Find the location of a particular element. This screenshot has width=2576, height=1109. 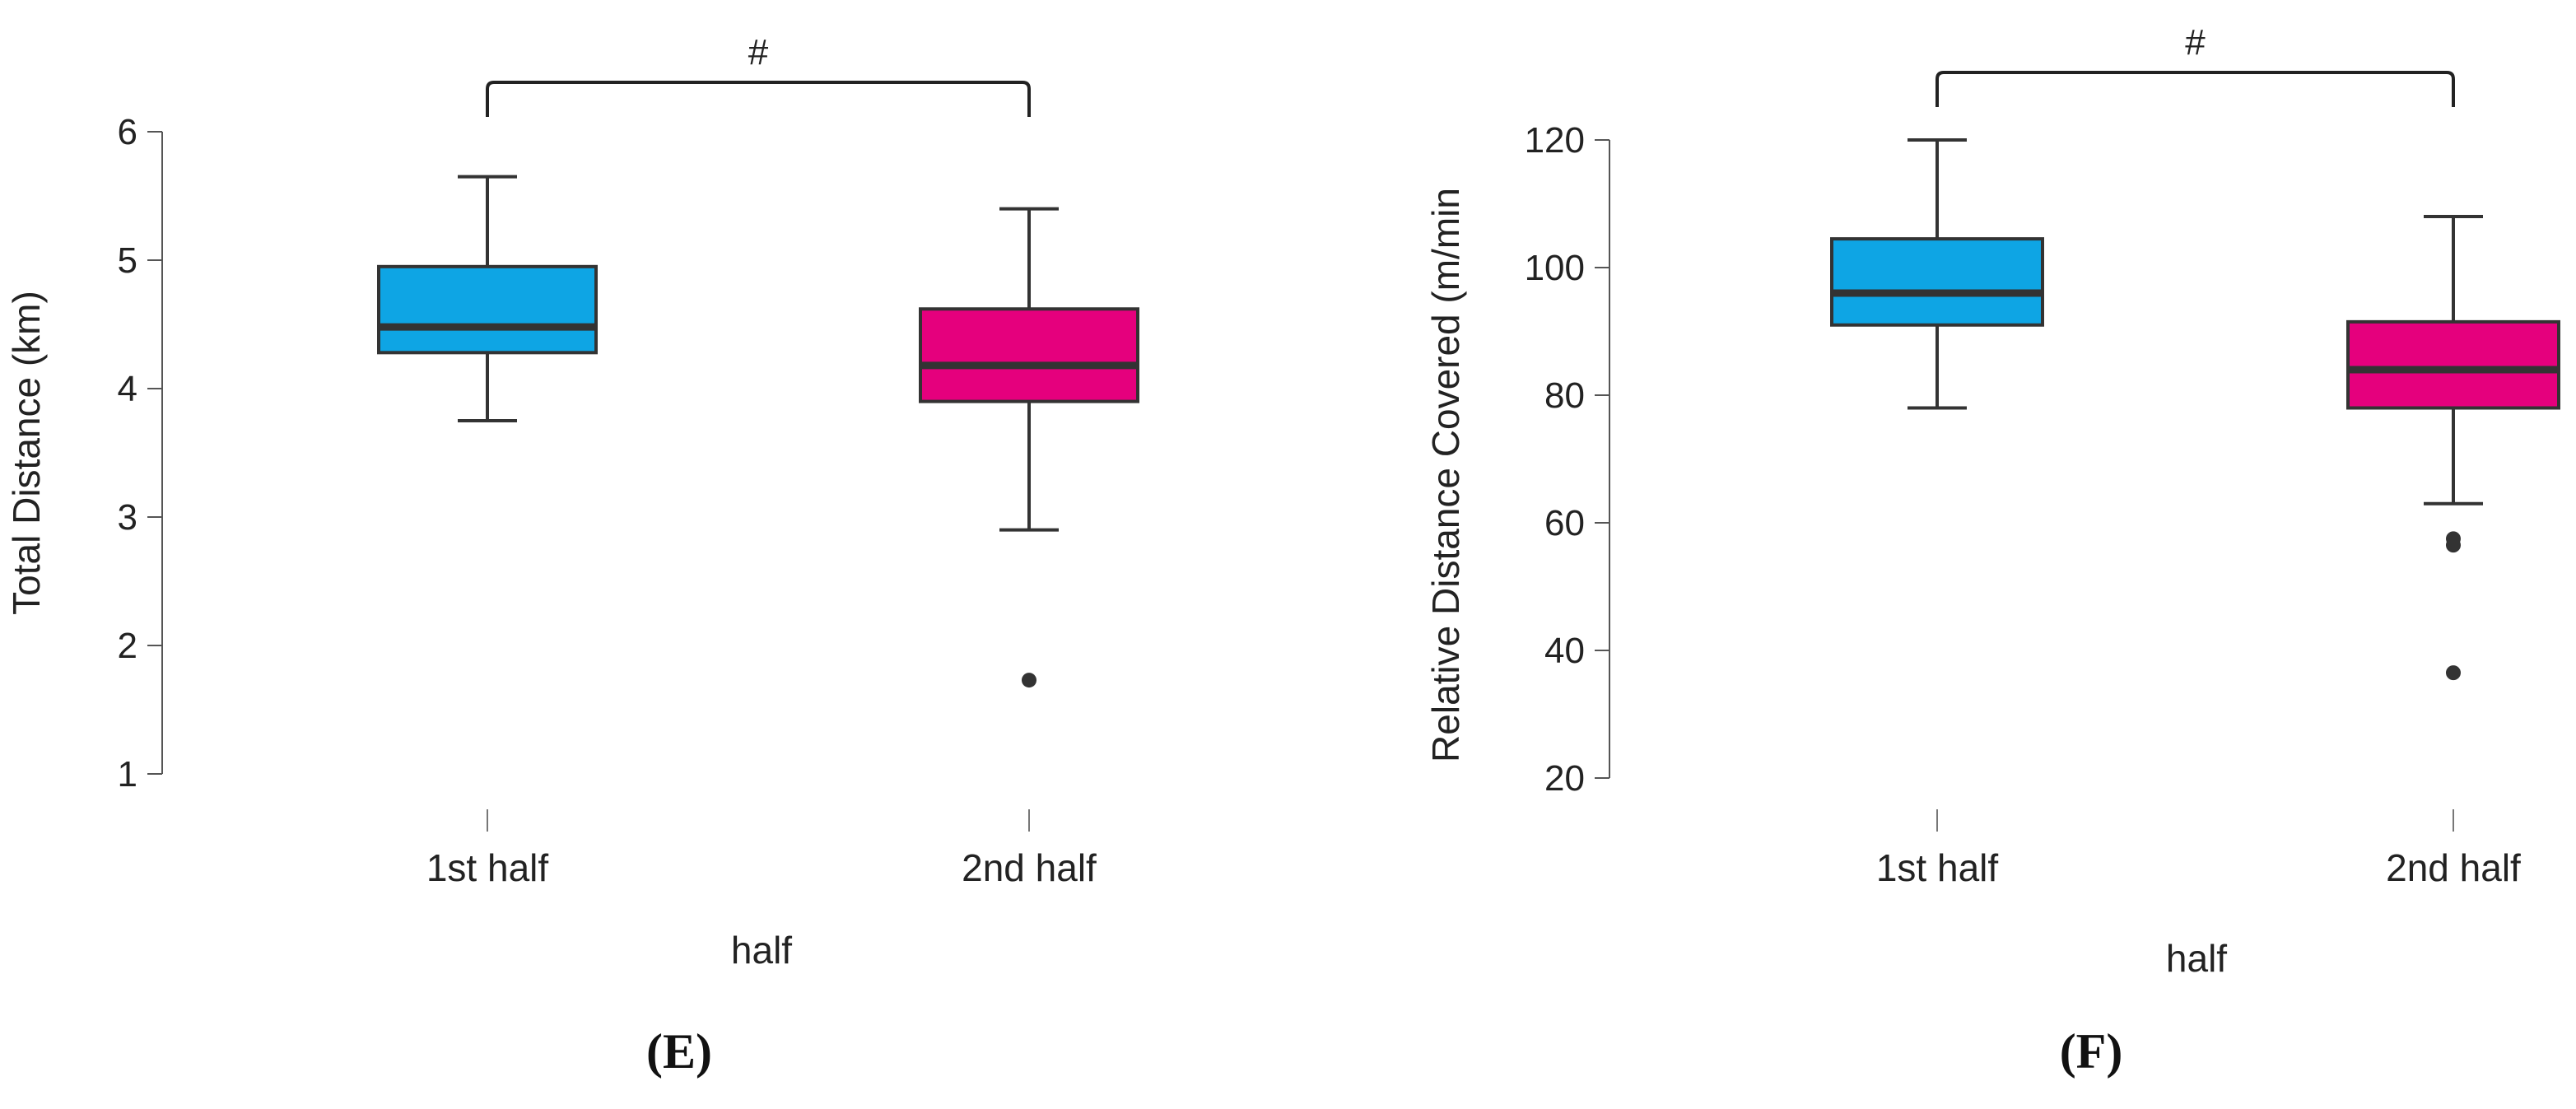

y-tick-label: 3 is located at coordinates (127, 517).